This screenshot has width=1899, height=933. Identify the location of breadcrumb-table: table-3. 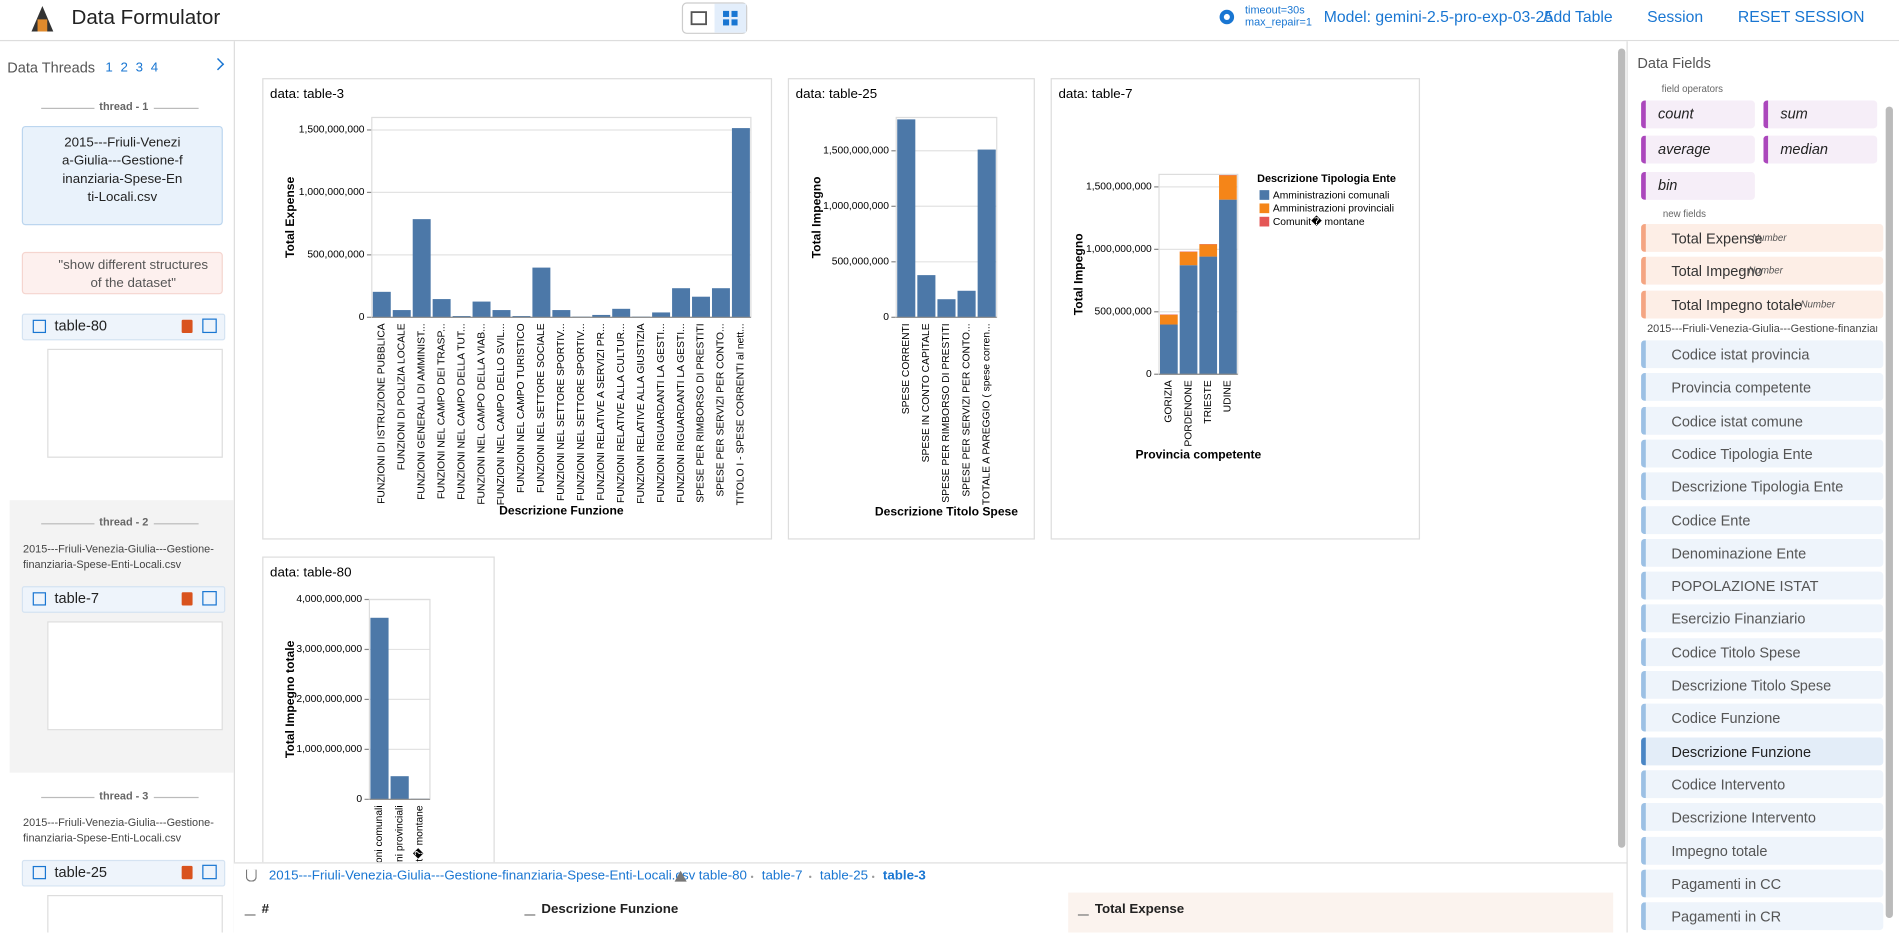
(904, 875).